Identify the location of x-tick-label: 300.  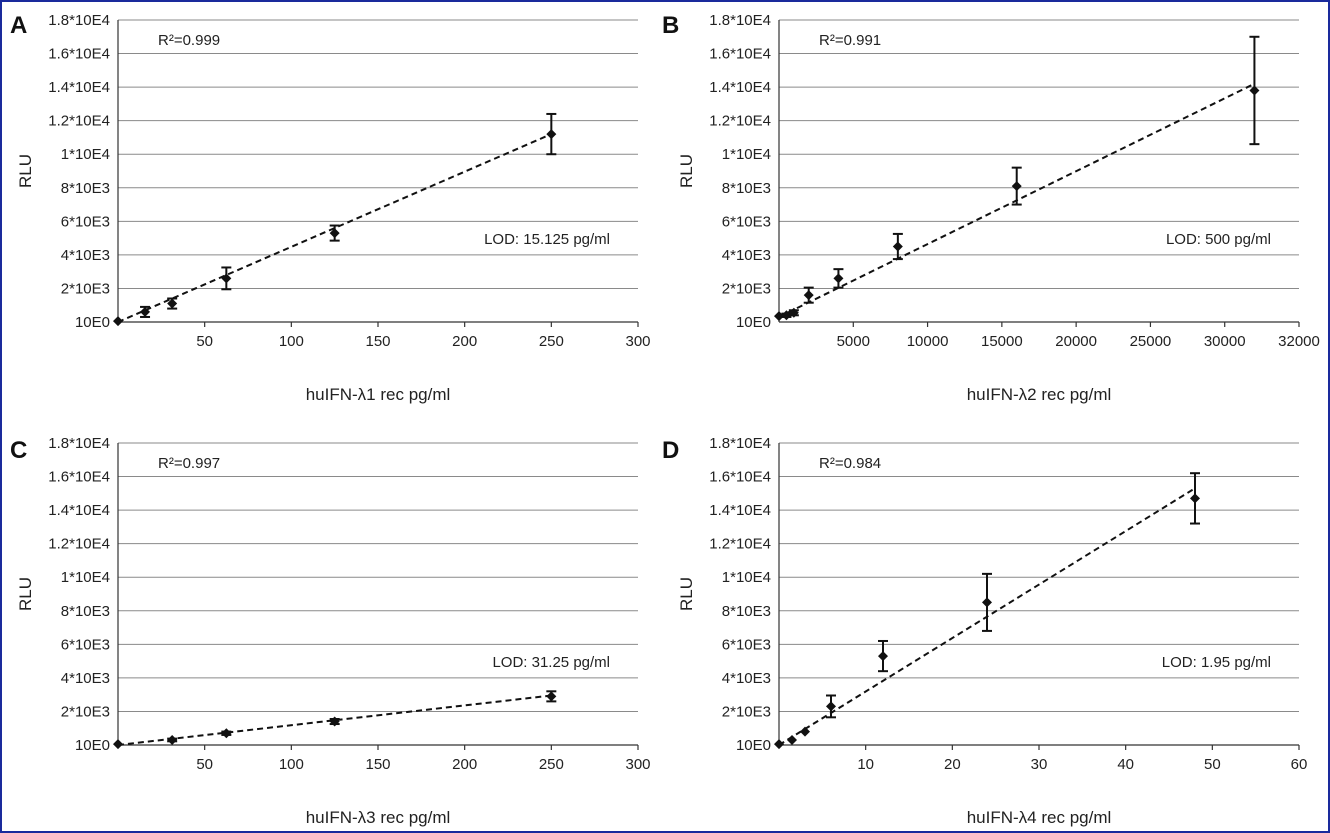
(637, 764).